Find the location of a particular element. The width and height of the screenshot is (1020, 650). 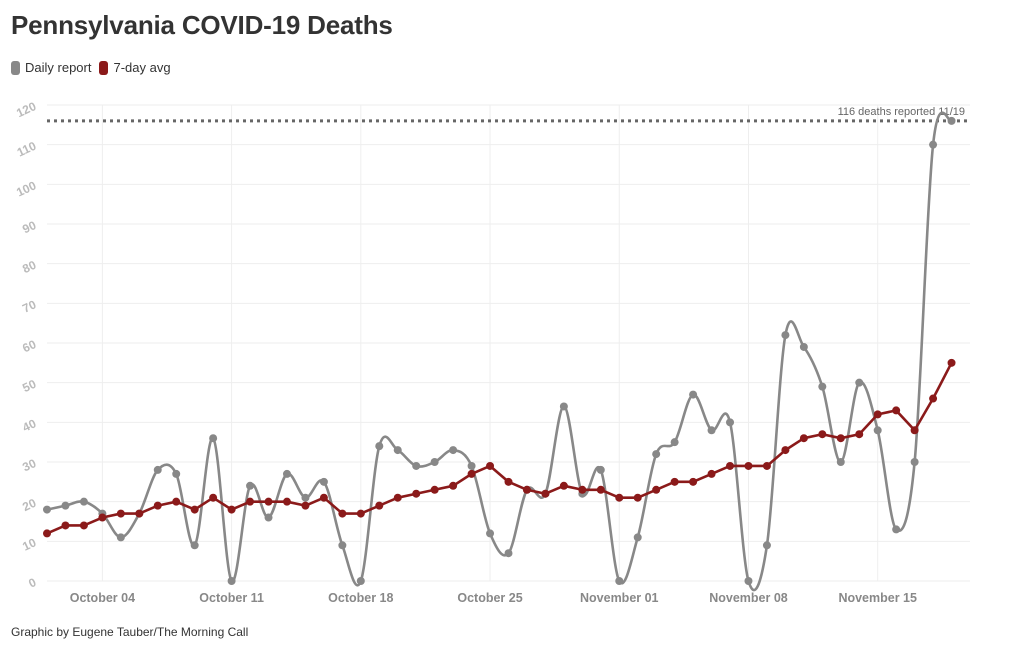

y-tick-label: 110 is located at coordinates (27, 149).